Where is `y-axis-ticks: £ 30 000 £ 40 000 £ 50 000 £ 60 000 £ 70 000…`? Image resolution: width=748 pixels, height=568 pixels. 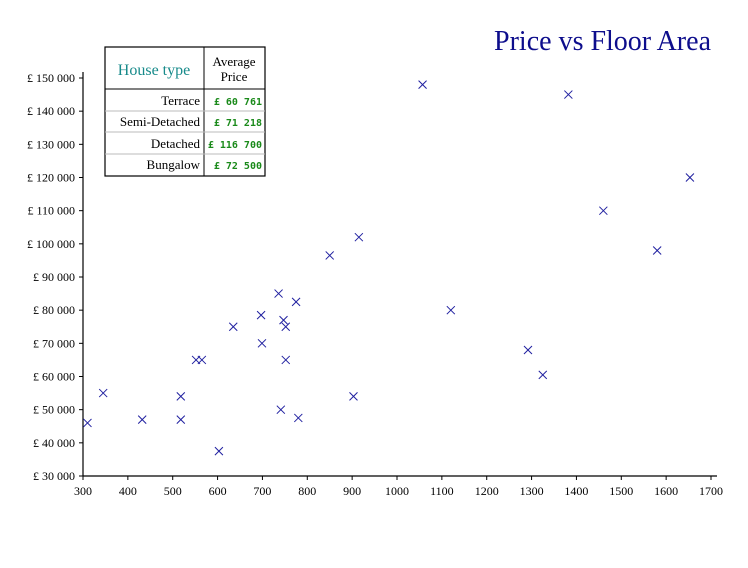
y-axis-ticks: £ 30 000 £ 40 000 £ 50 000 £ 60 000 £ 70 000… is located at coordinates (55, 277).